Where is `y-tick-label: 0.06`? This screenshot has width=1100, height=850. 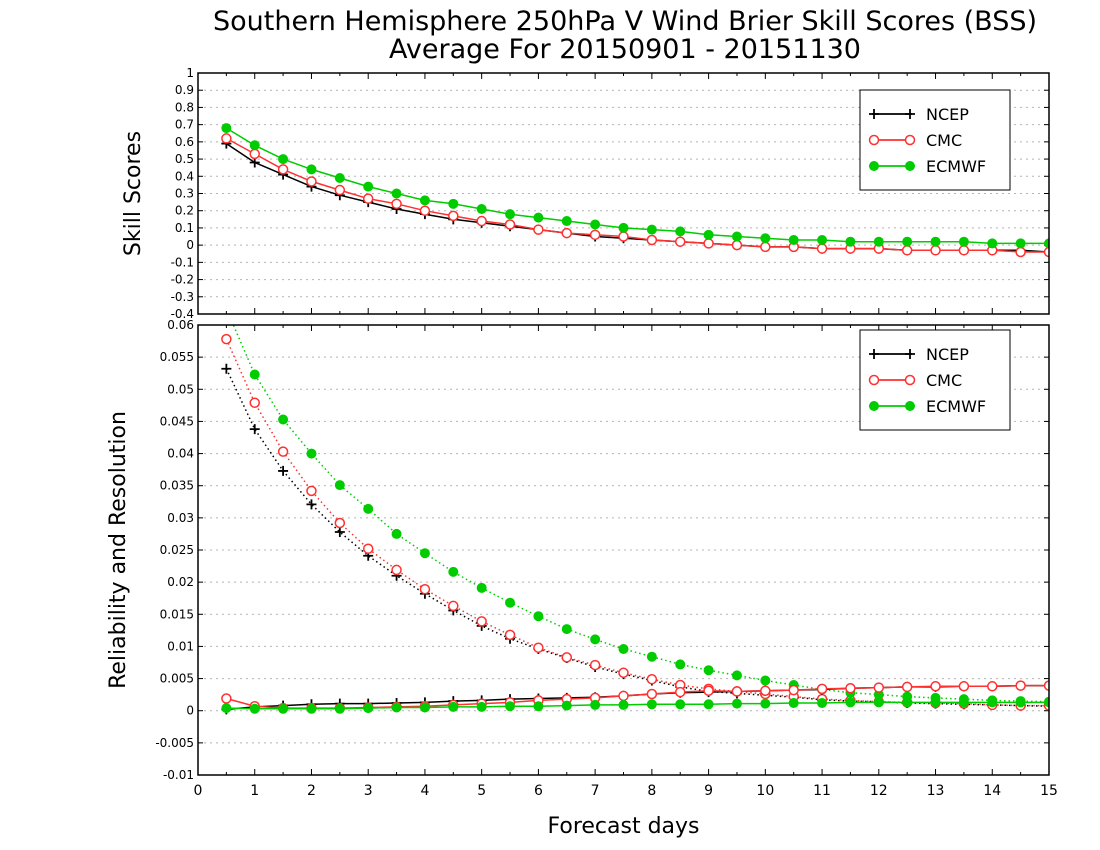
y-tick-label: 0.06 is located at coordinates (180, 325).